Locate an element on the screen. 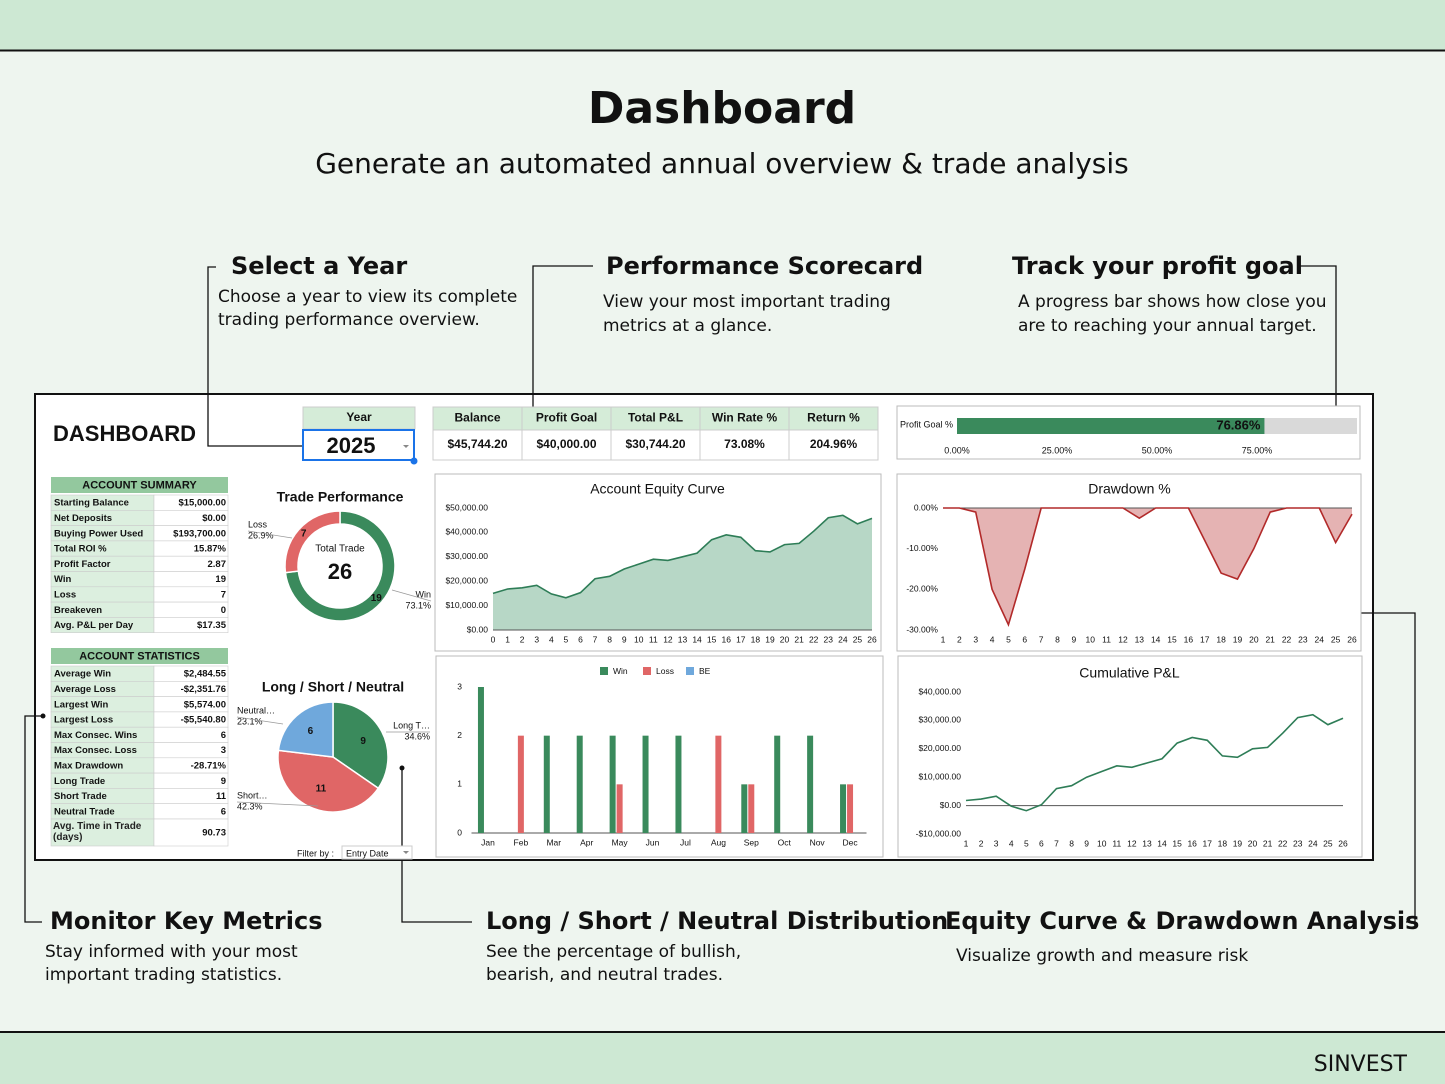 The image size is (1445, 1084). top-band is located at coordinates (722, 25).